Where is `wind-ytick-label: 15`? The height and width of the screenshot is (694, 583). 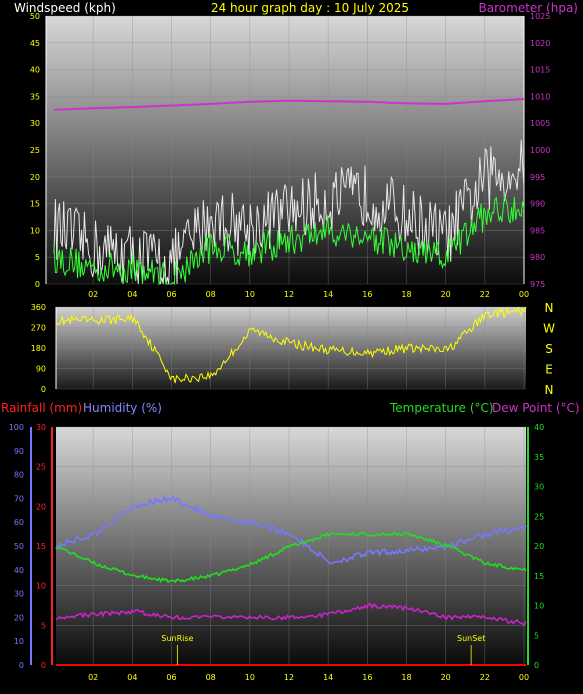
wind-ytick-label: 15 is located at coordinates (35, 204).